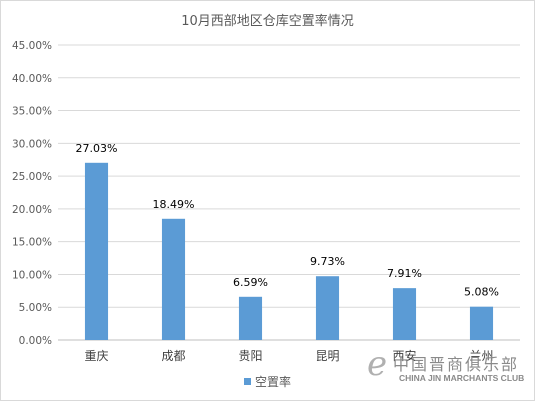 The height and width of the screenshot is (401, 535). I want to click on y-tick-label: 35.00%, so click(32, 112).